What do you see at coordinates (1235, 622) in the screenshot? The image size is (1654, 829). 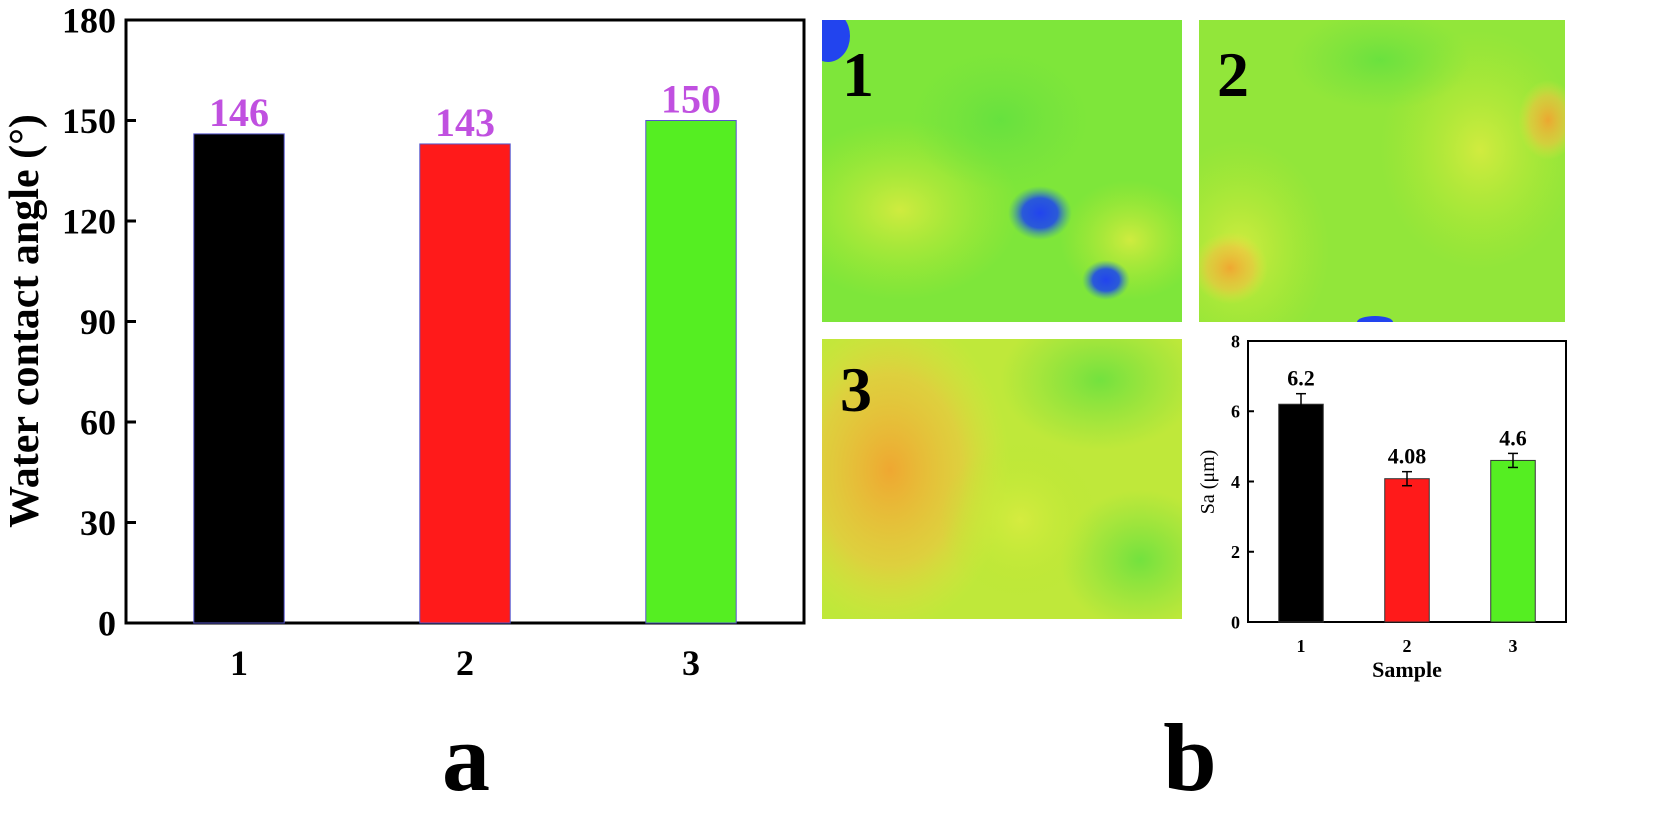 I see `chart-b-y-tick-label: 0` at bounding box center [1235, 622].